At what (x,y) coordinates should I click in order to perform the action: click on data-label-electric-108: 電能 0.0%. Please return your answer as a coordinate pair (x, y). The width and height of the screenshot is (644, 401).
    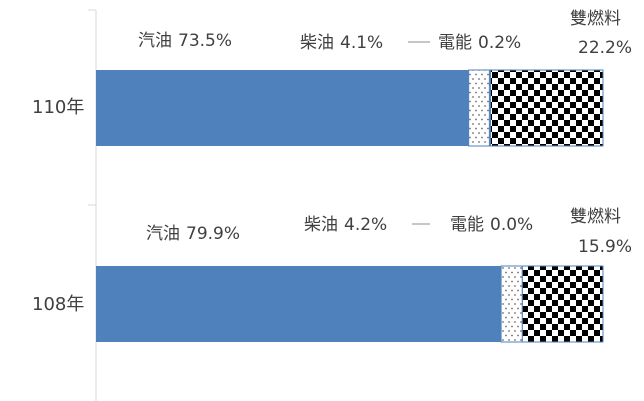
    Looking at the image, I should click on (491, 225).